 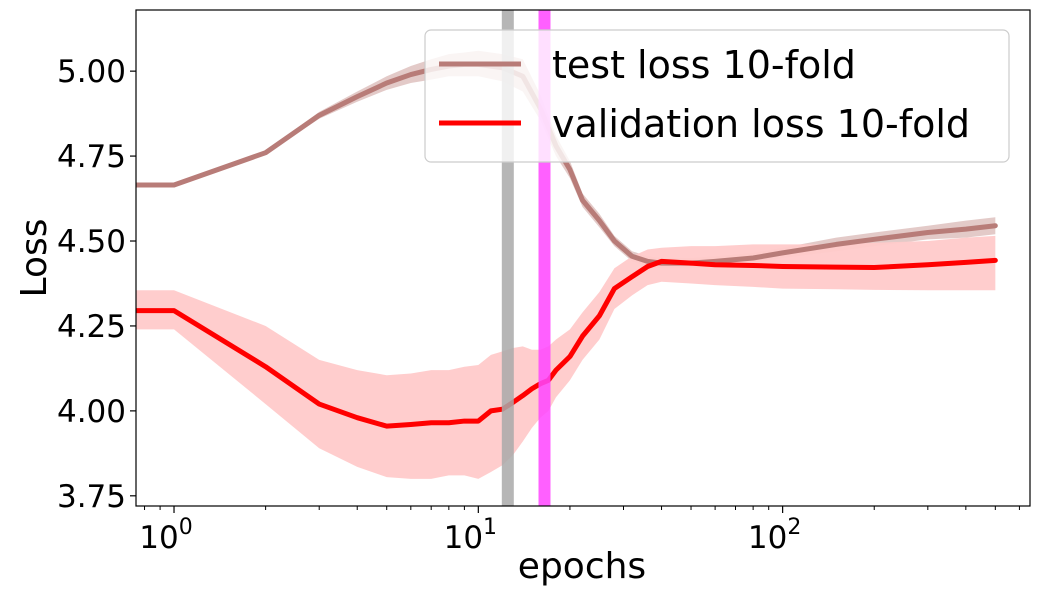 I want to click on y-tick-label: 4.75, so click(x=91, y=157).